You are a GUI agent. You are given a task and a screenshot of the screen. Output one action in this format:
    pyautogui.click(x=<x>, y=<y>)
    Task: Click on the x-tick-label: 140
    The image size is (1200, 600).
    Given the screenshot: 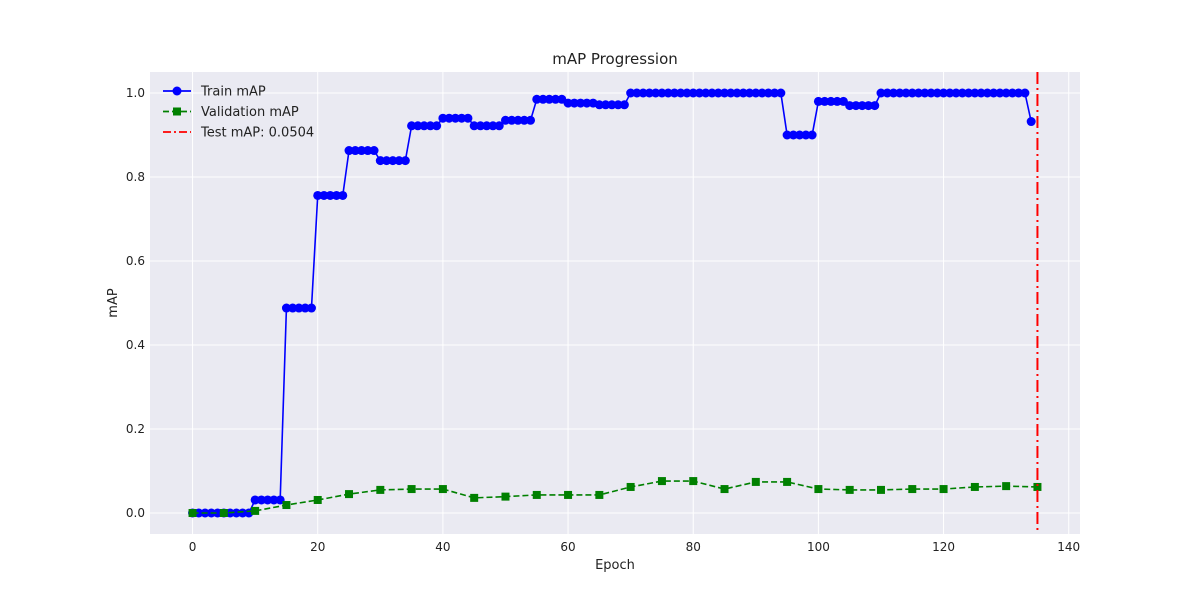 What is the action you would take?
    pyautogui.click(x=1068, y=547)
    